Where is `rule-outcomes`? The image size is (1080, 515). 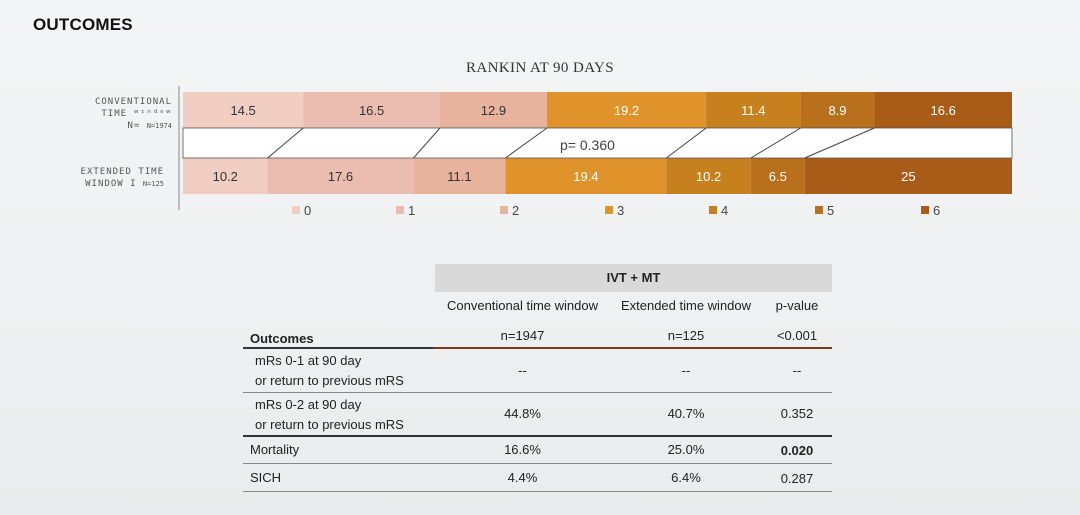 rule-outcomes is located at coordinates (338, 348).